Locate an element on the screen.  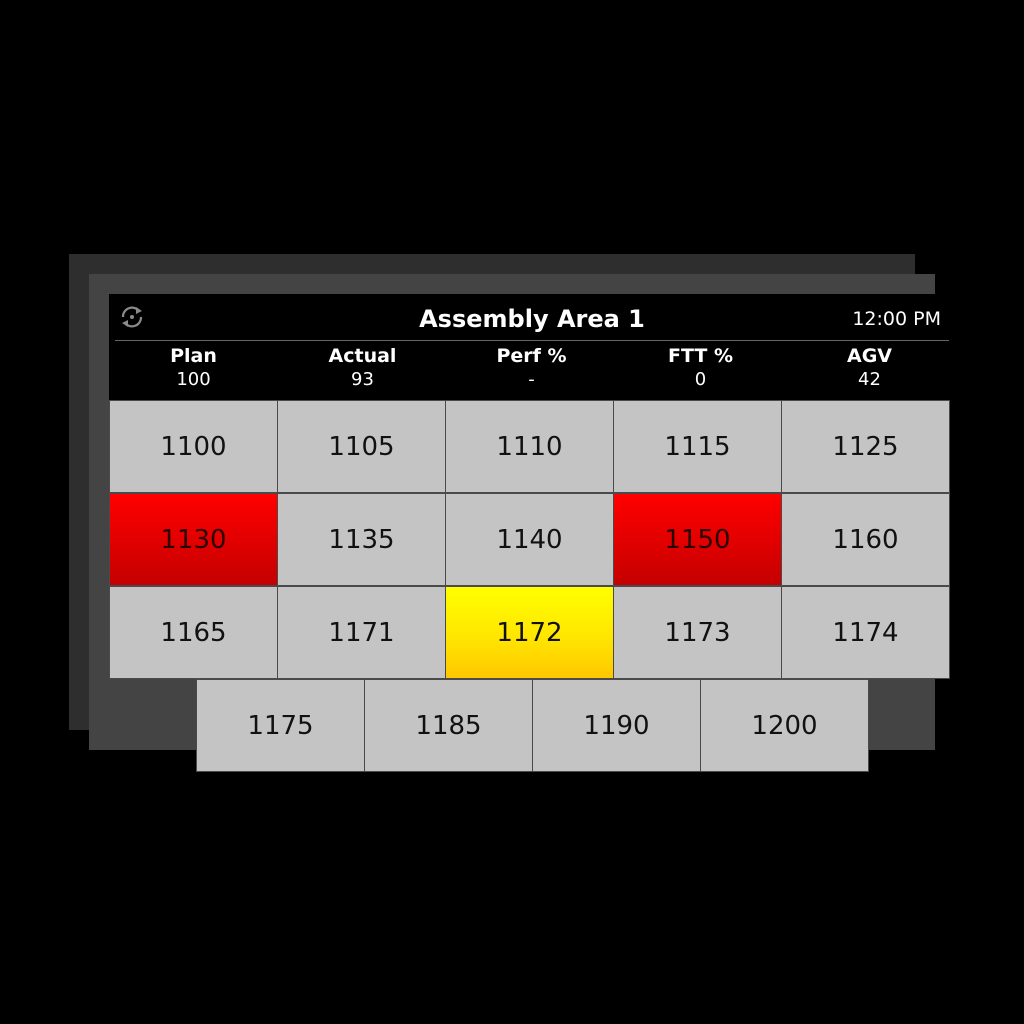
station-tile: 1125 is located at coordinates (865, 446).